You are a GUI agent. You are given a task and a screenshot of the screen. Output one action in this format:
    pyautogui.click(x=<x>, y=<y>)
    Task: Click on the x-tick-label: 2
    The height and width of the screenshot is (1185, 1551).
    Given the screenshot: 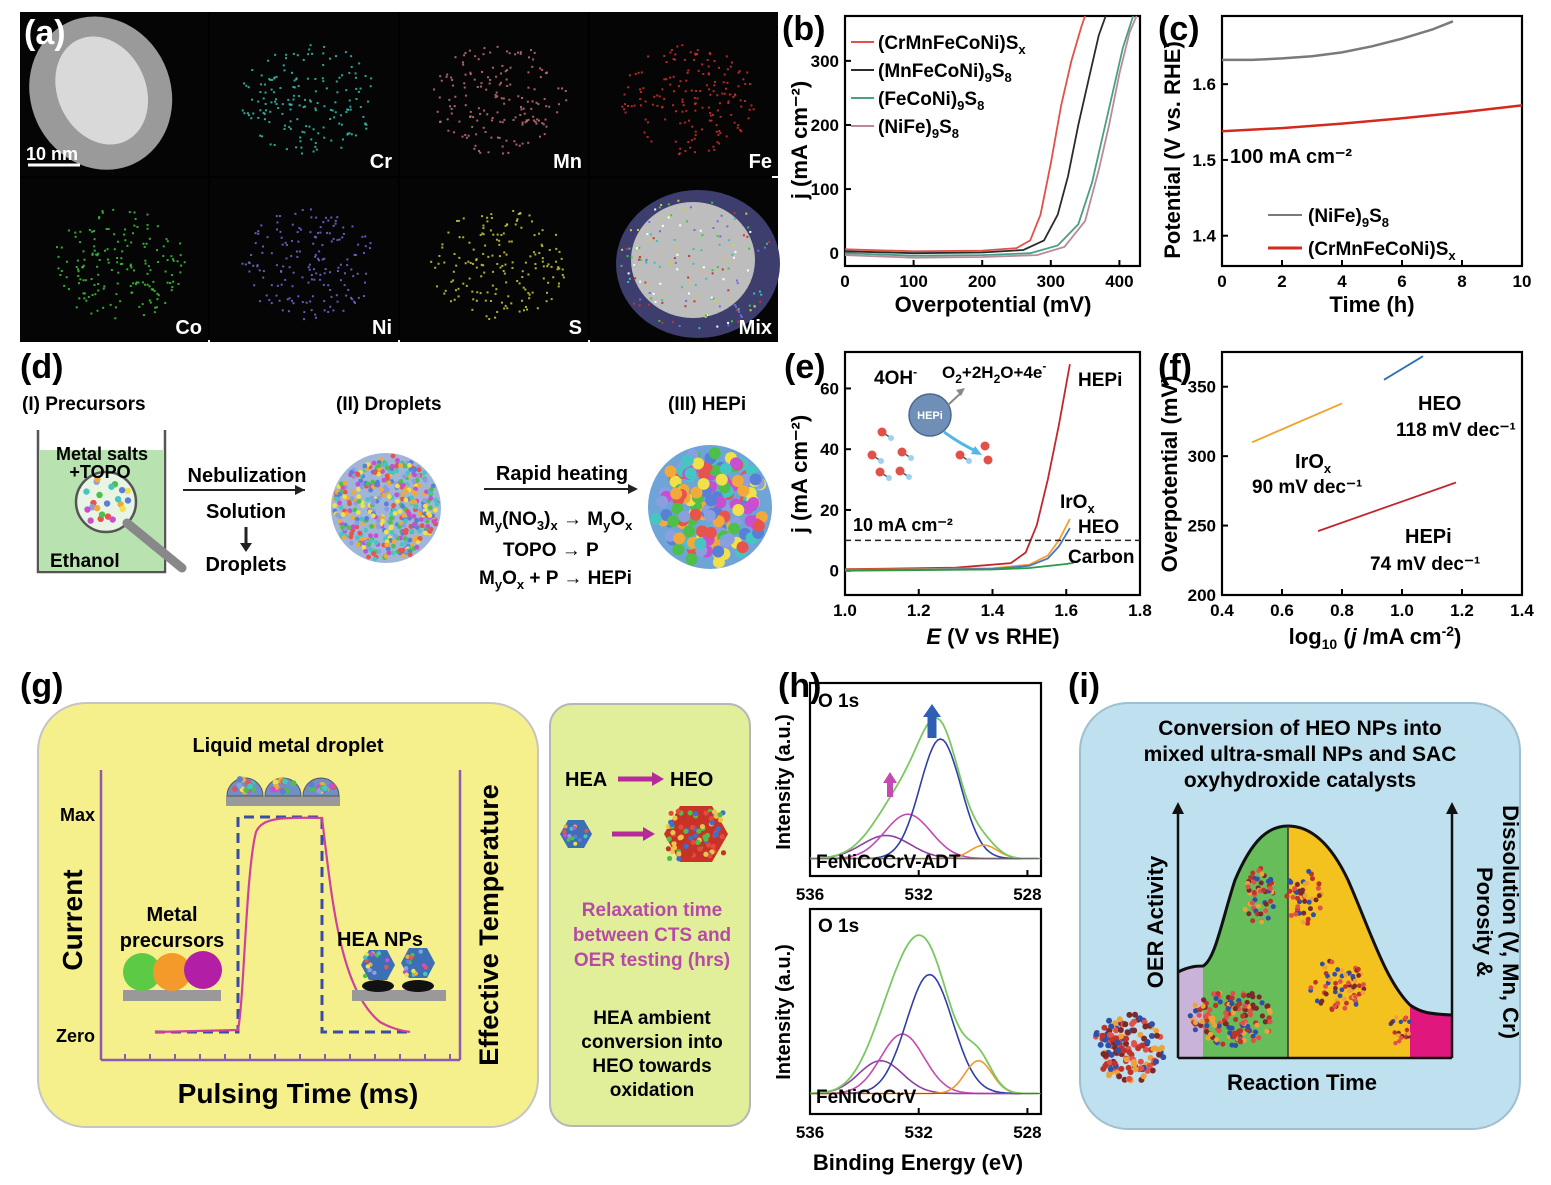 What is the action you would take?
    pyautogui.click(x=1281, y=281)
    